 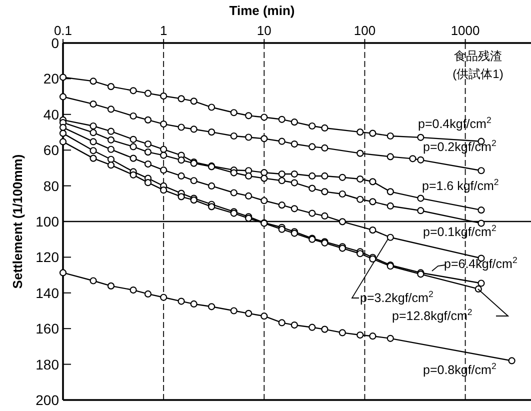 I want to click on y-axis-title: Settlement (1/100mm), so click(x=17, y=221).